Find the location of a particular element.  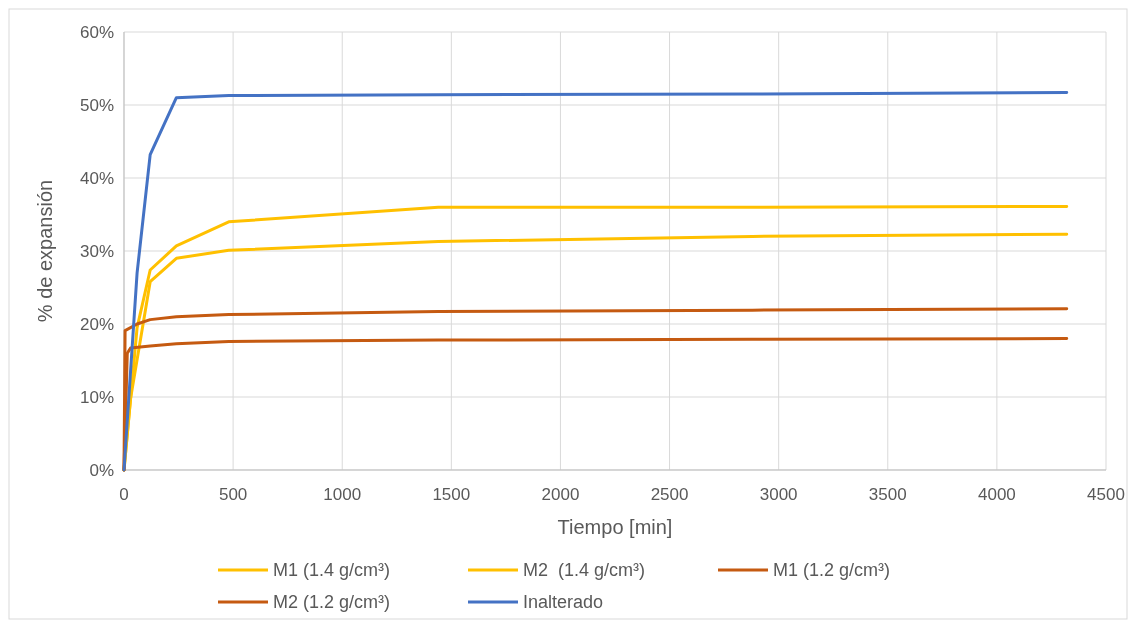

x-tick-label: 500 is located at coordinates (233, 494).